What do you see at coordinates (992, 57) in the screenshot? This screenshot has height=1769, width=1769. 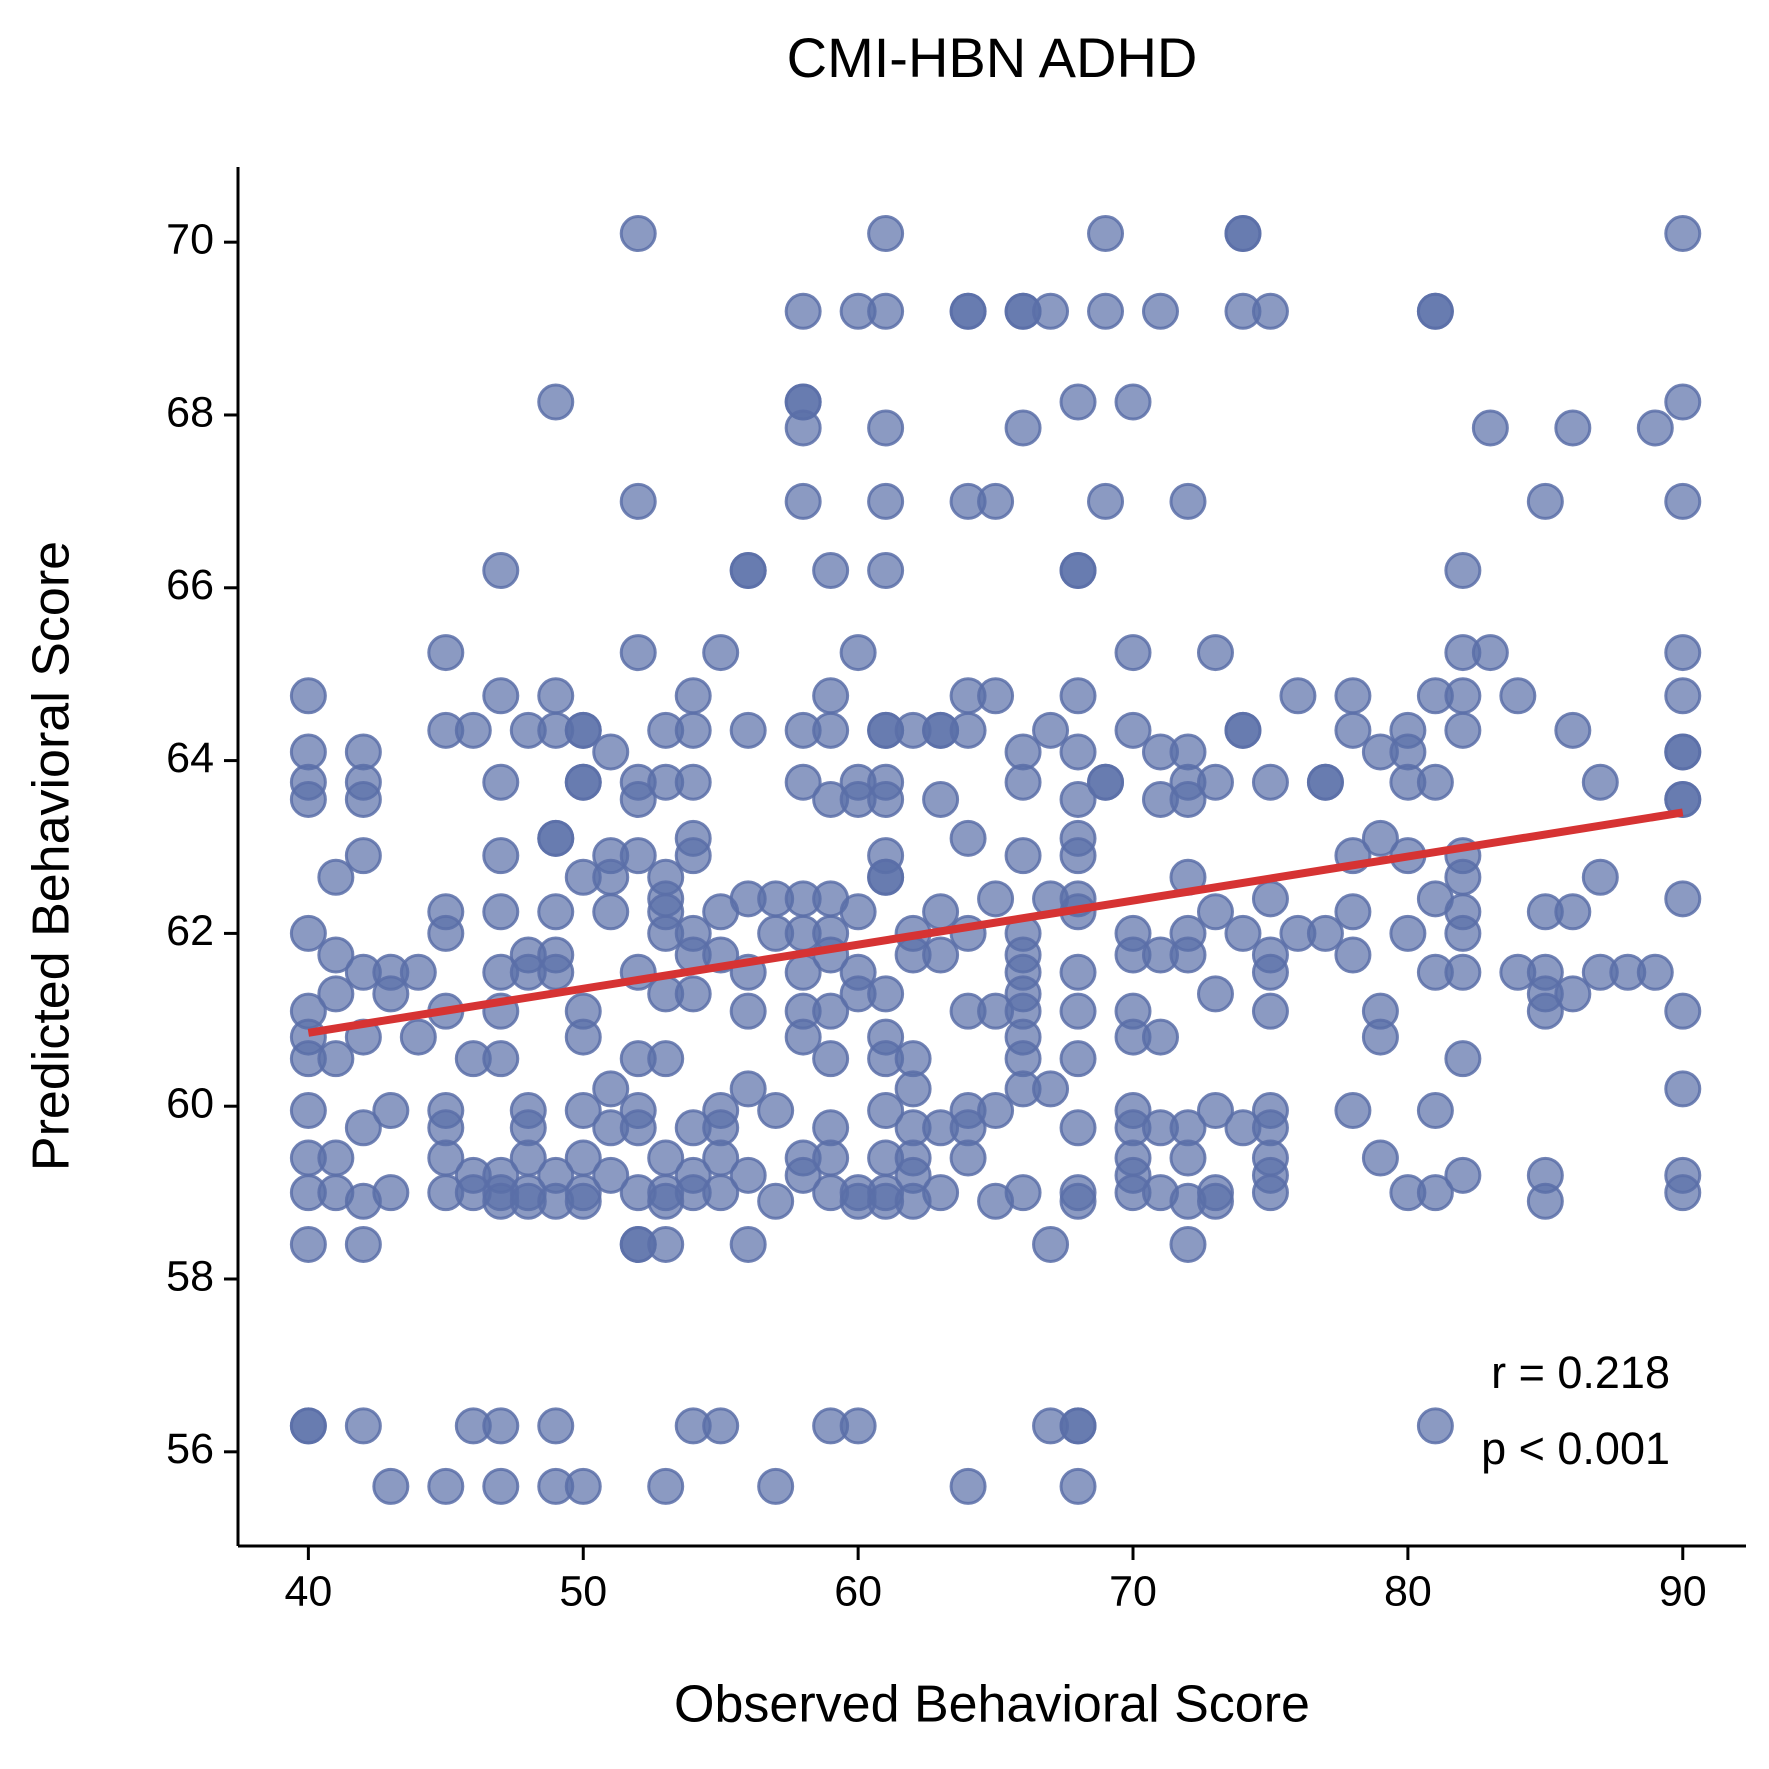 I see `chart-title: CMI-HBN ADHD` at bounding box center [992, 57].